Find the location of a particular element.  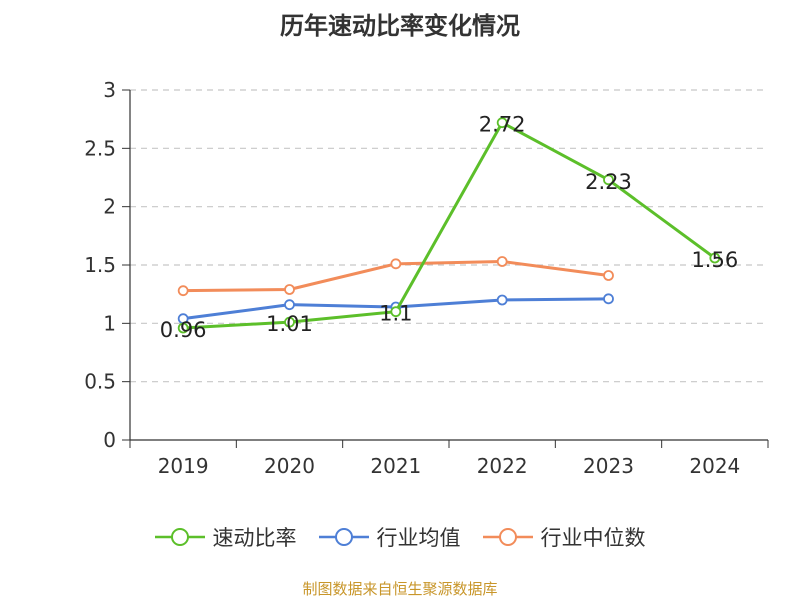

x-tick-label: 2023 is located at coordinates (608, 466).